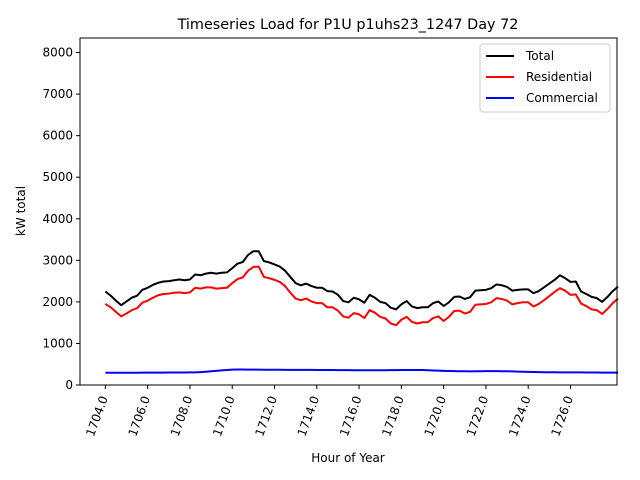  Describe the element at coordinates (57, 94) in the screenshot. I see `y-tick-label: 7000` at that location.